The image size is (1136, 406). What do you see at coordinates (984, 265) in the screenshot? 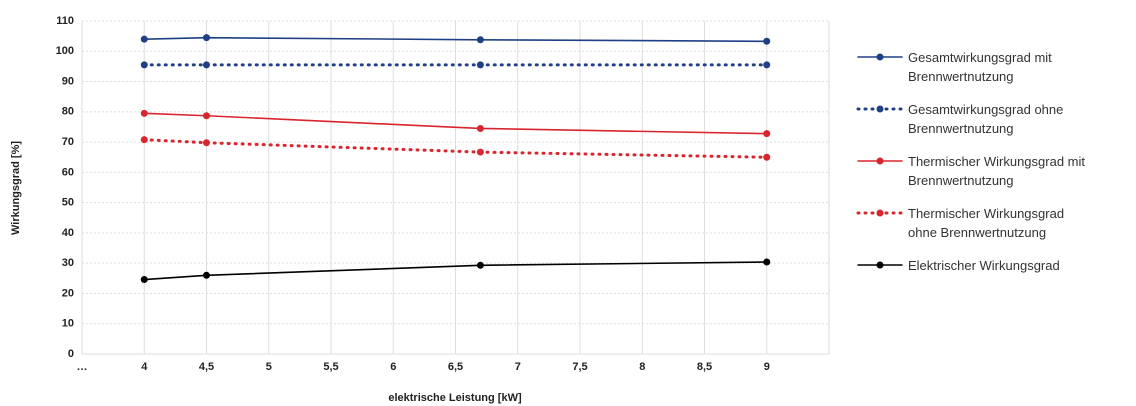
I see `legend-label: Elektrischer Wirkungsgrad` at bounding box center [984, 265].